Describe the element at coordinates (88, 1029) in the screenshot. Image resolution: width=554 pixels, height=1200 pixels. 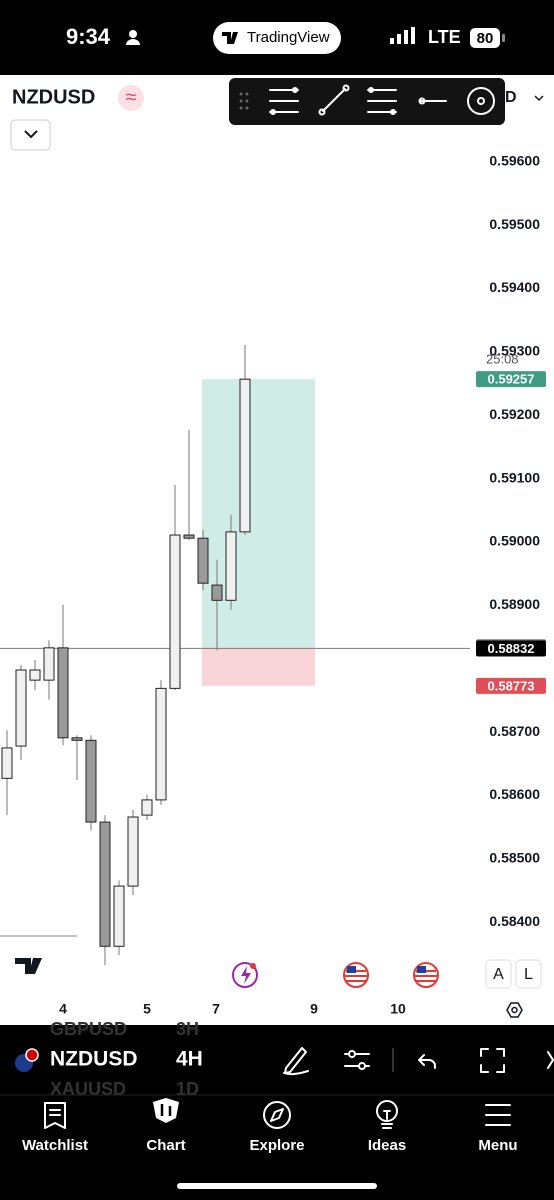
I see `picker-symbol: GBPUSD` at that location.